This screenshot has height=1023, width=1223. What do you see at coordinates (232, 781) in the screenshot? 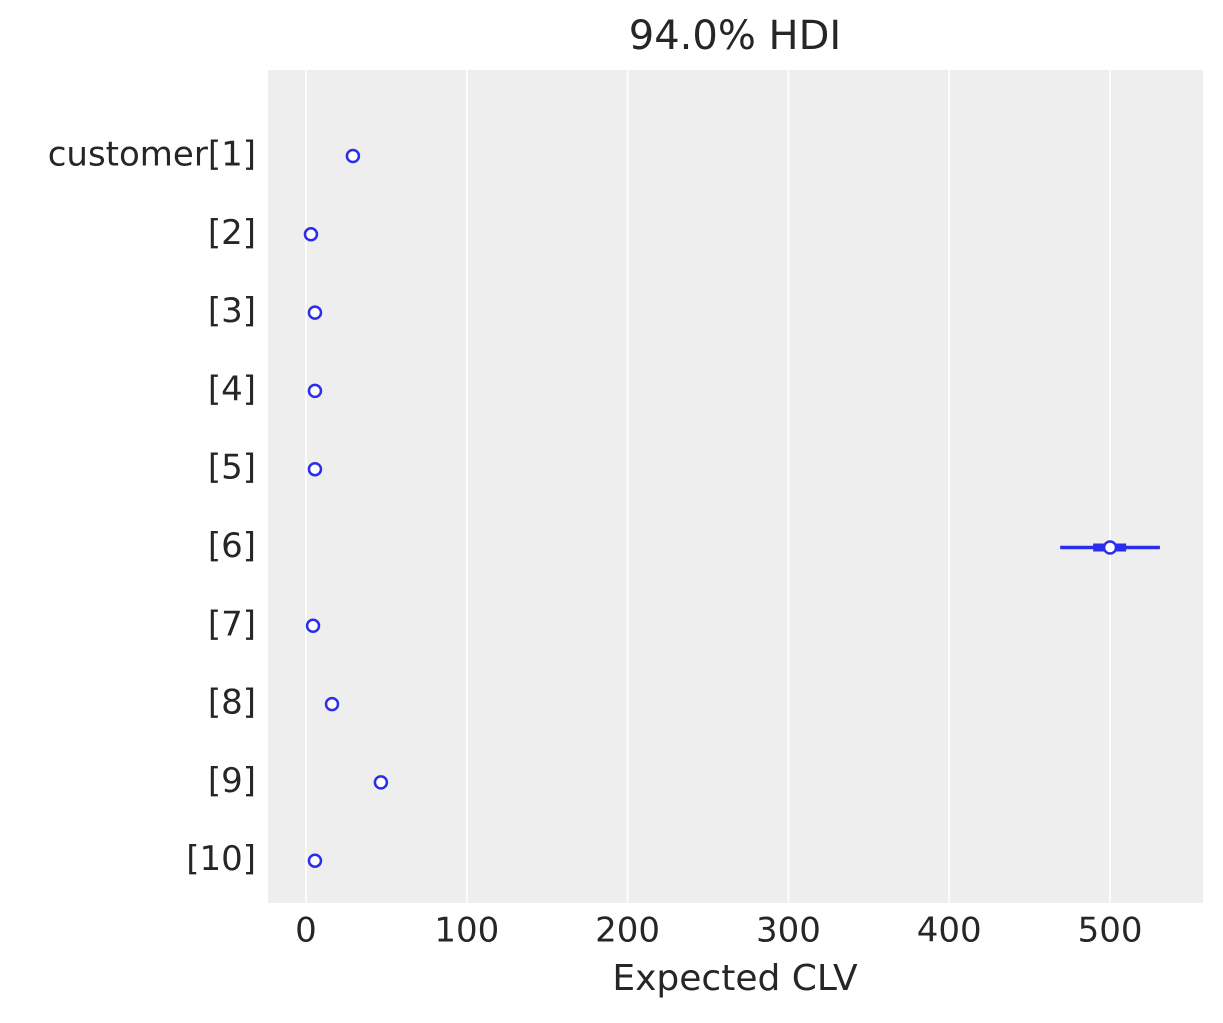
I see `y-tick-label: [9]` at bounding box center [232, 781].